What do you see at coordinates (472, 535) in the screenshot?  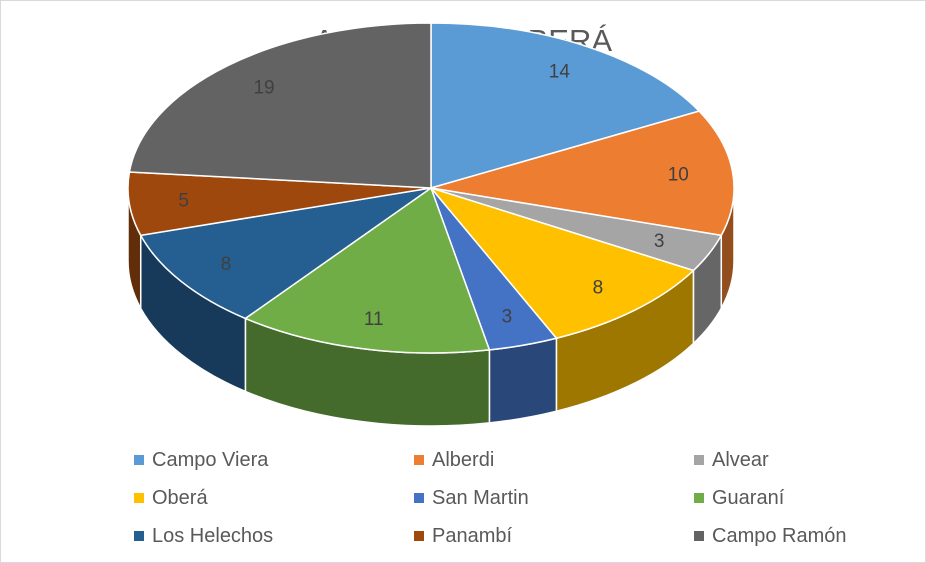 I see `legend-label: Panambí` at bounding box center [472, 535].